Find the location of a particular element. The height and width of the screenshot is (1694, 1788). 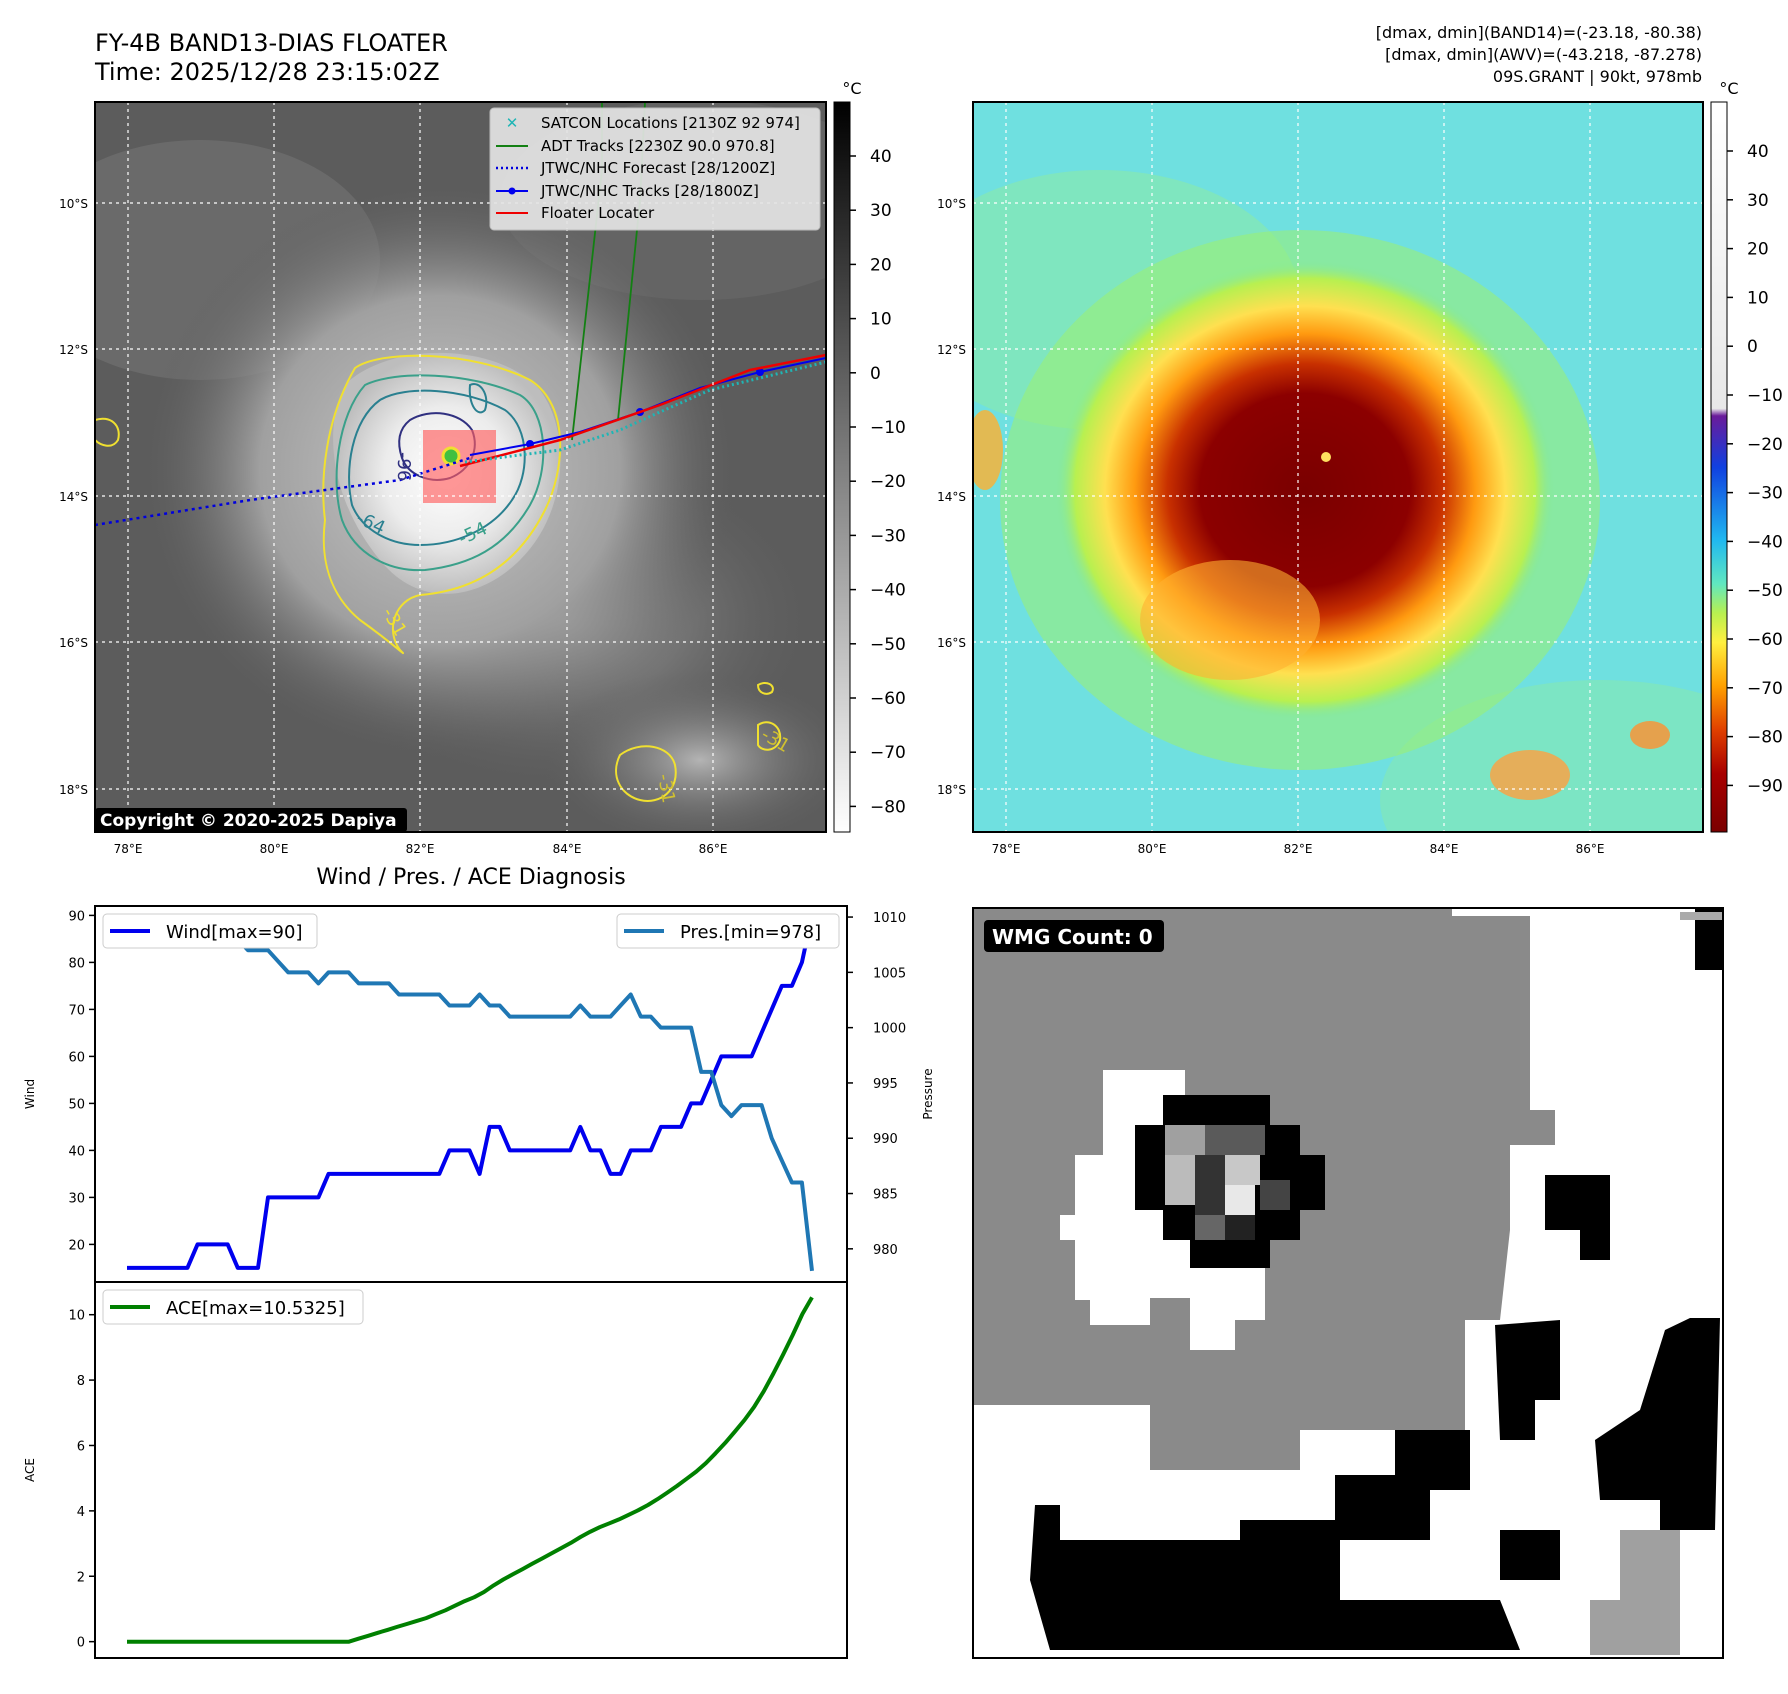

storm-info: 09S.GRANT | 90kt, 978mb is located at coordinates (1597, 76).